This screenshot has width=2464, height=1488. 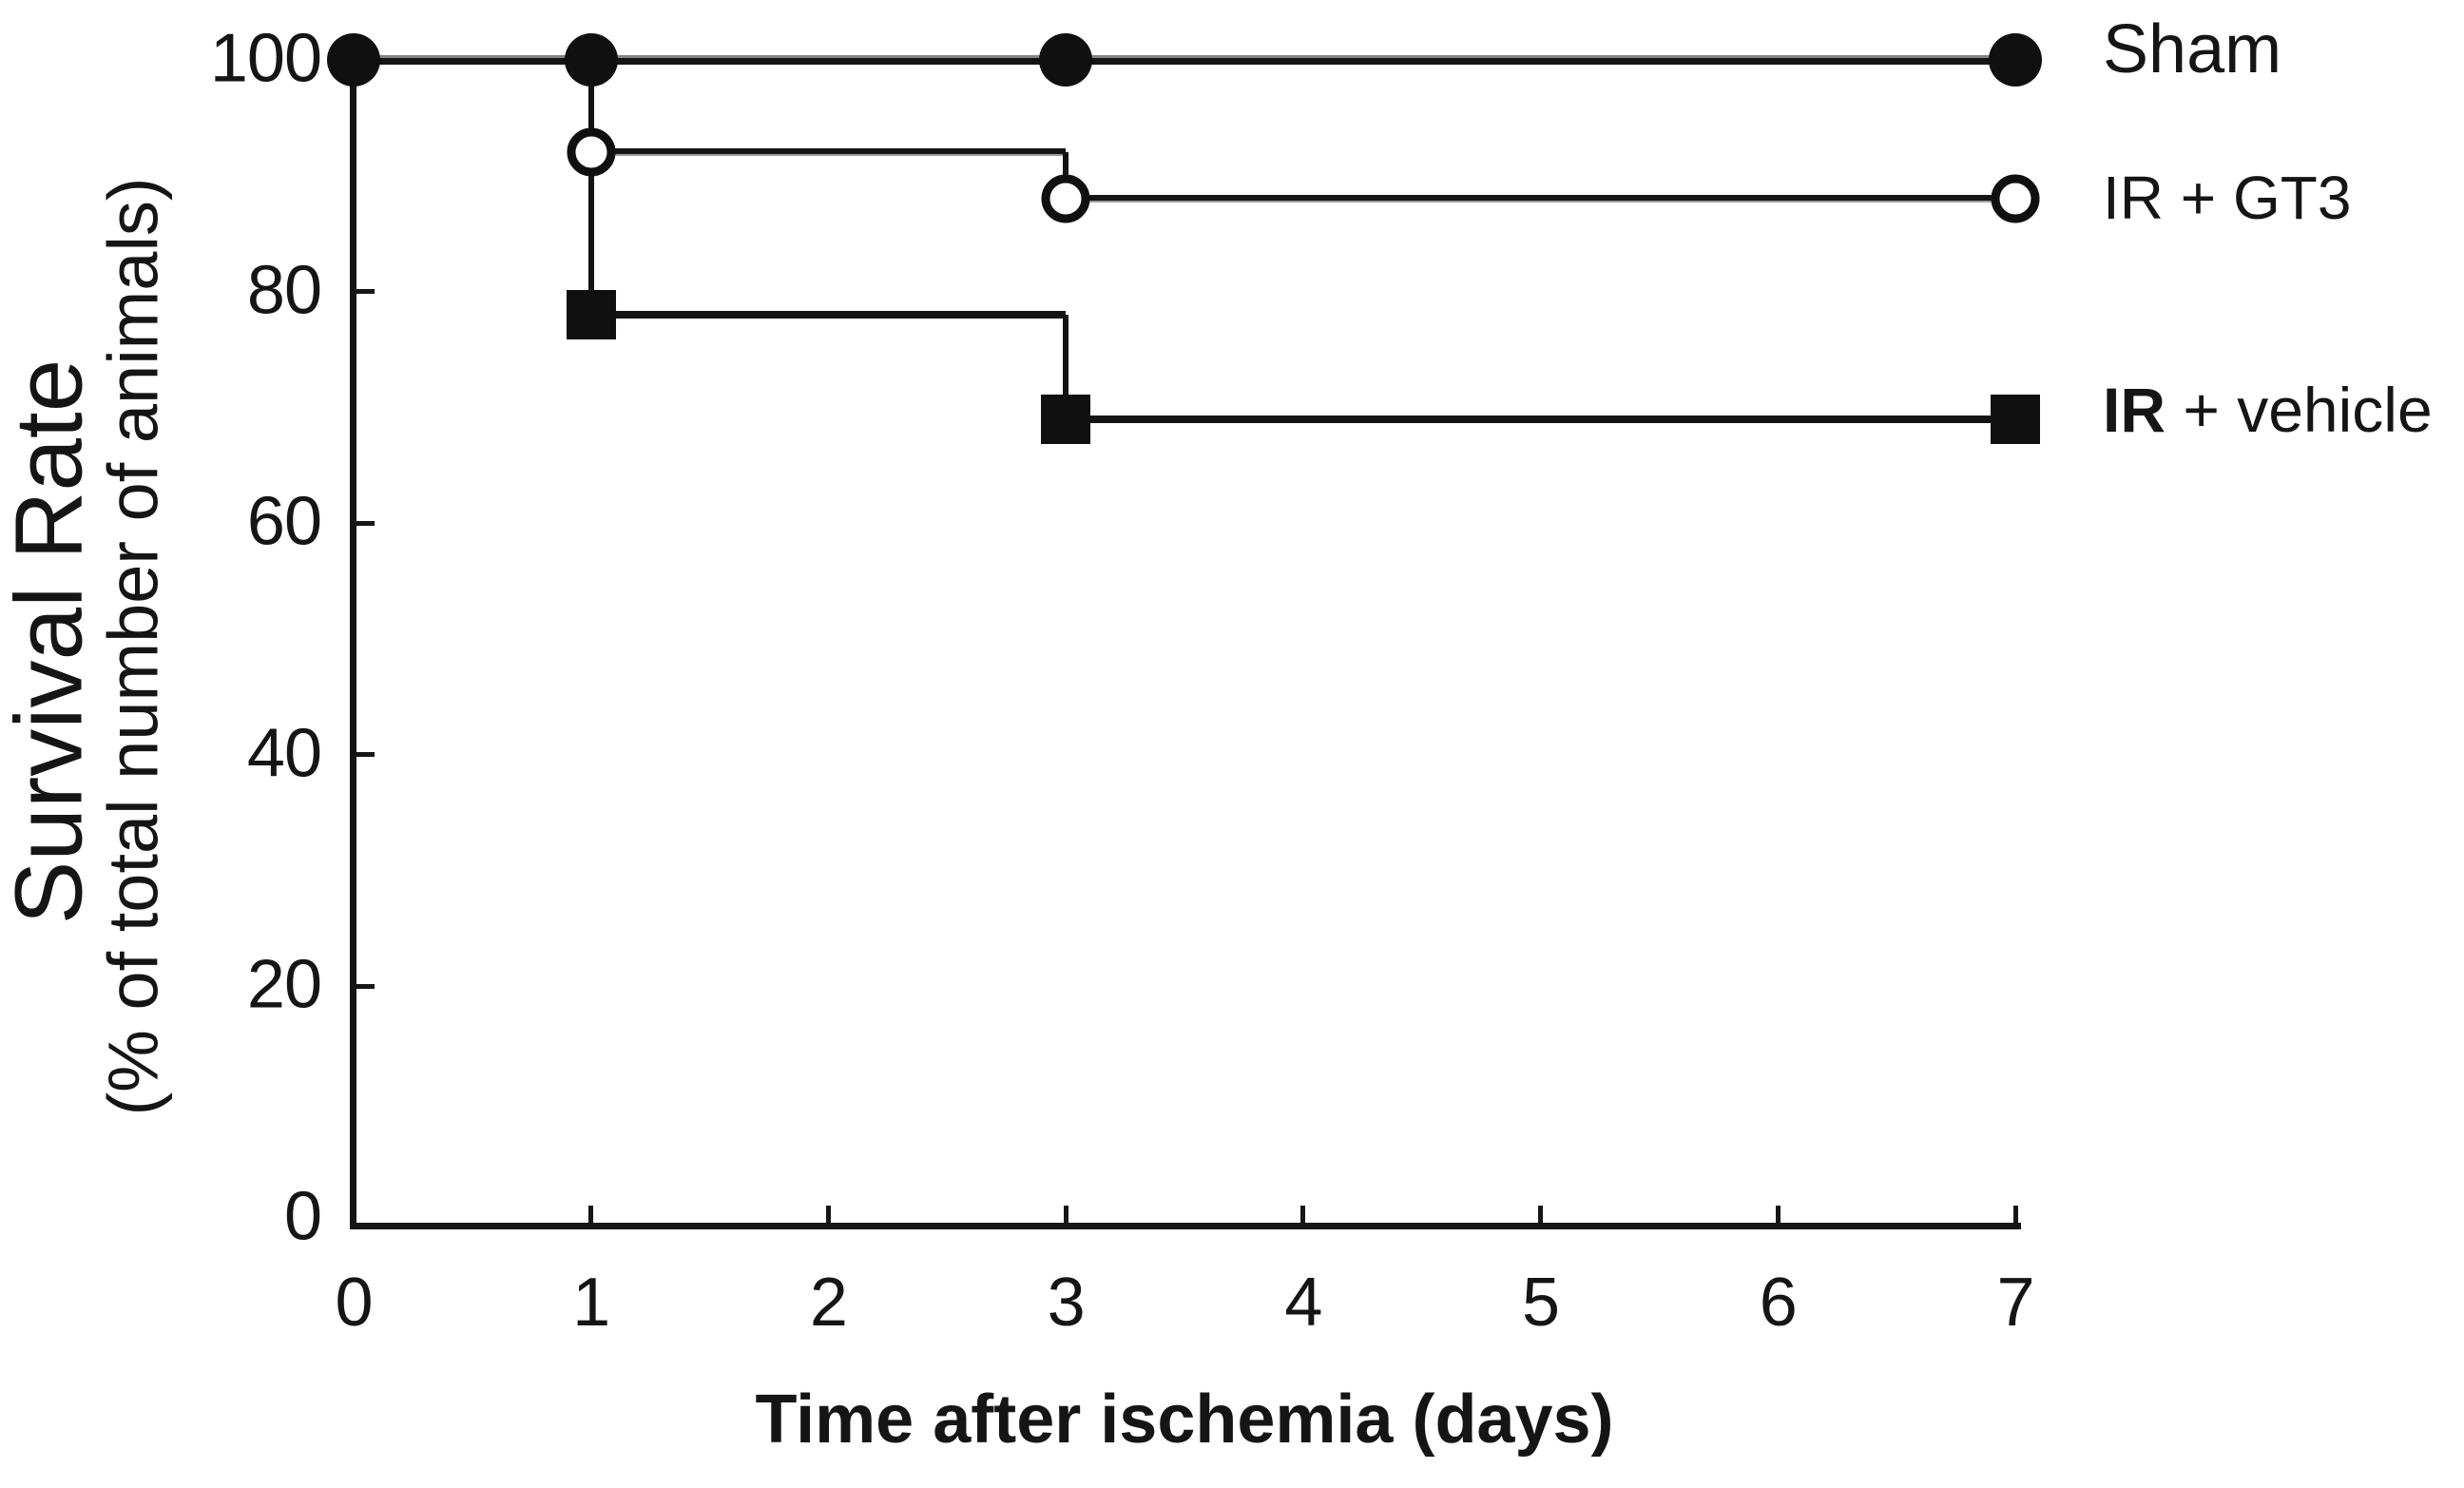 What do you see at coordinates (265, 59) in the screenshot?
I see `y-tick-label-100: 100` at bounding box center [265, 59].